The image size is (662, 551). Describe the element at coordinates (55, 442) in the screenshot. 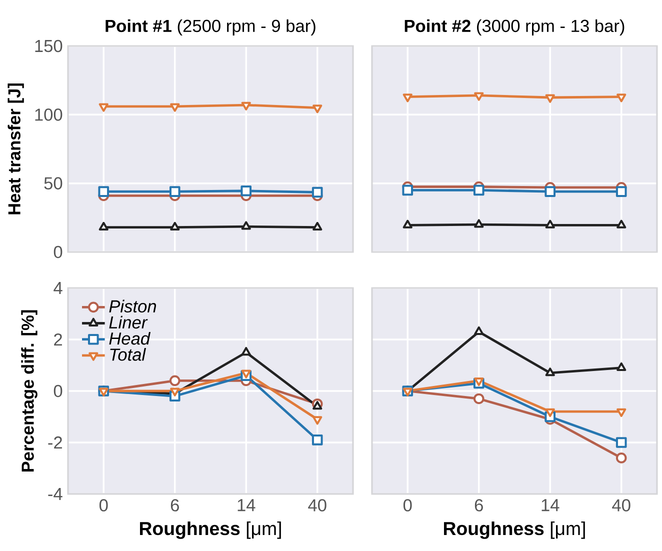

I see `y-tick-label: -2` at that location.